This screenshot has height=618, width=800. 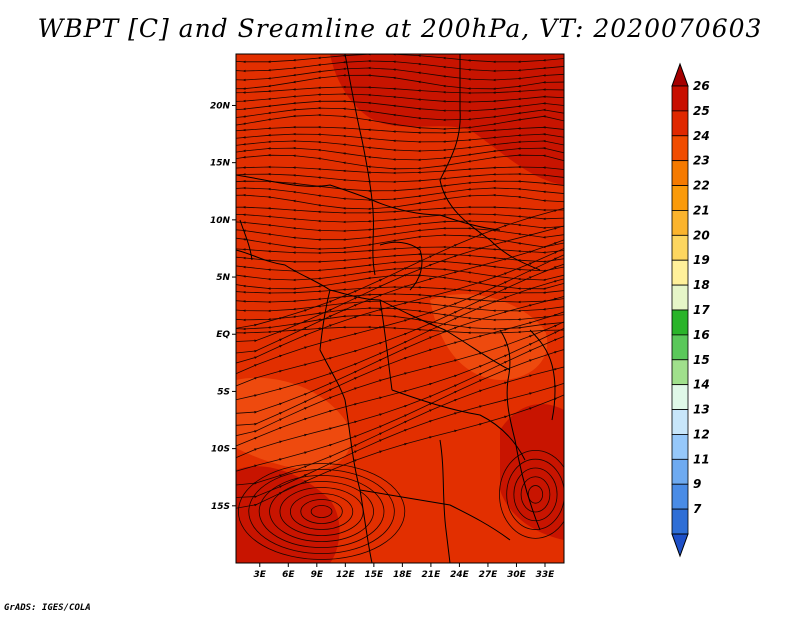 I want to click on lon-label: 27E, so click(x=489, y=575).